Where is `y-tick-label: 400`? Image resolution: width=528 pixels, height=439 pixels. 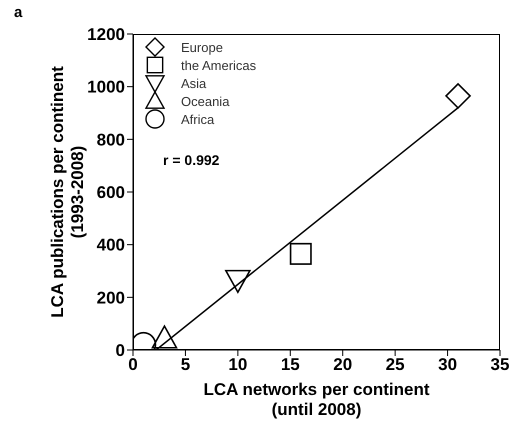 y-tick-label: 400 is located at coordinates (110, 245).